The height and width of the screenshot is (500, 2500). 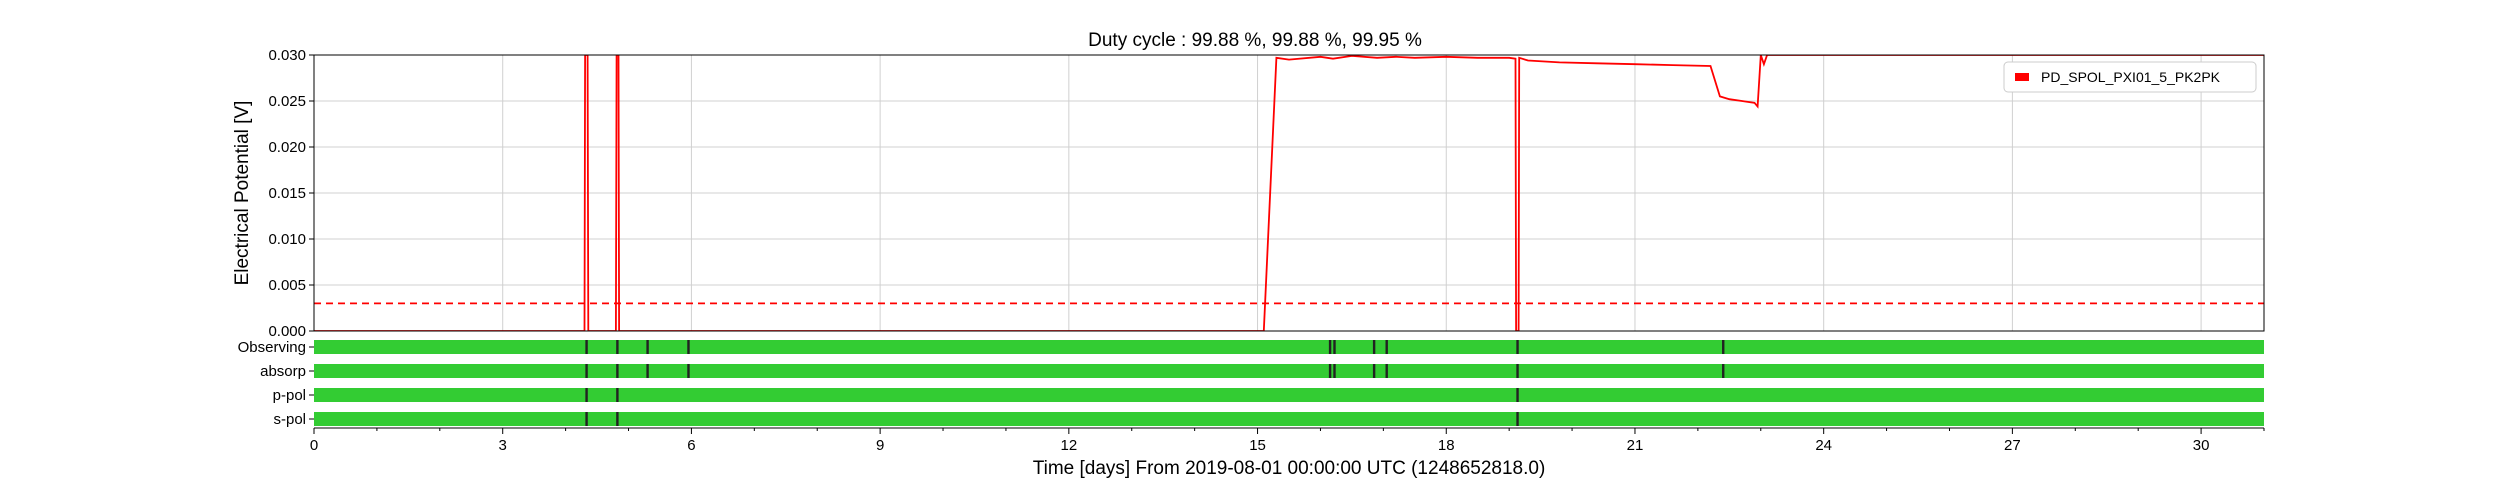 What do you see at coordinates (289, 419) in the screenshot?
I see `segment-label: s-pol` at bounding box center [289, 419].